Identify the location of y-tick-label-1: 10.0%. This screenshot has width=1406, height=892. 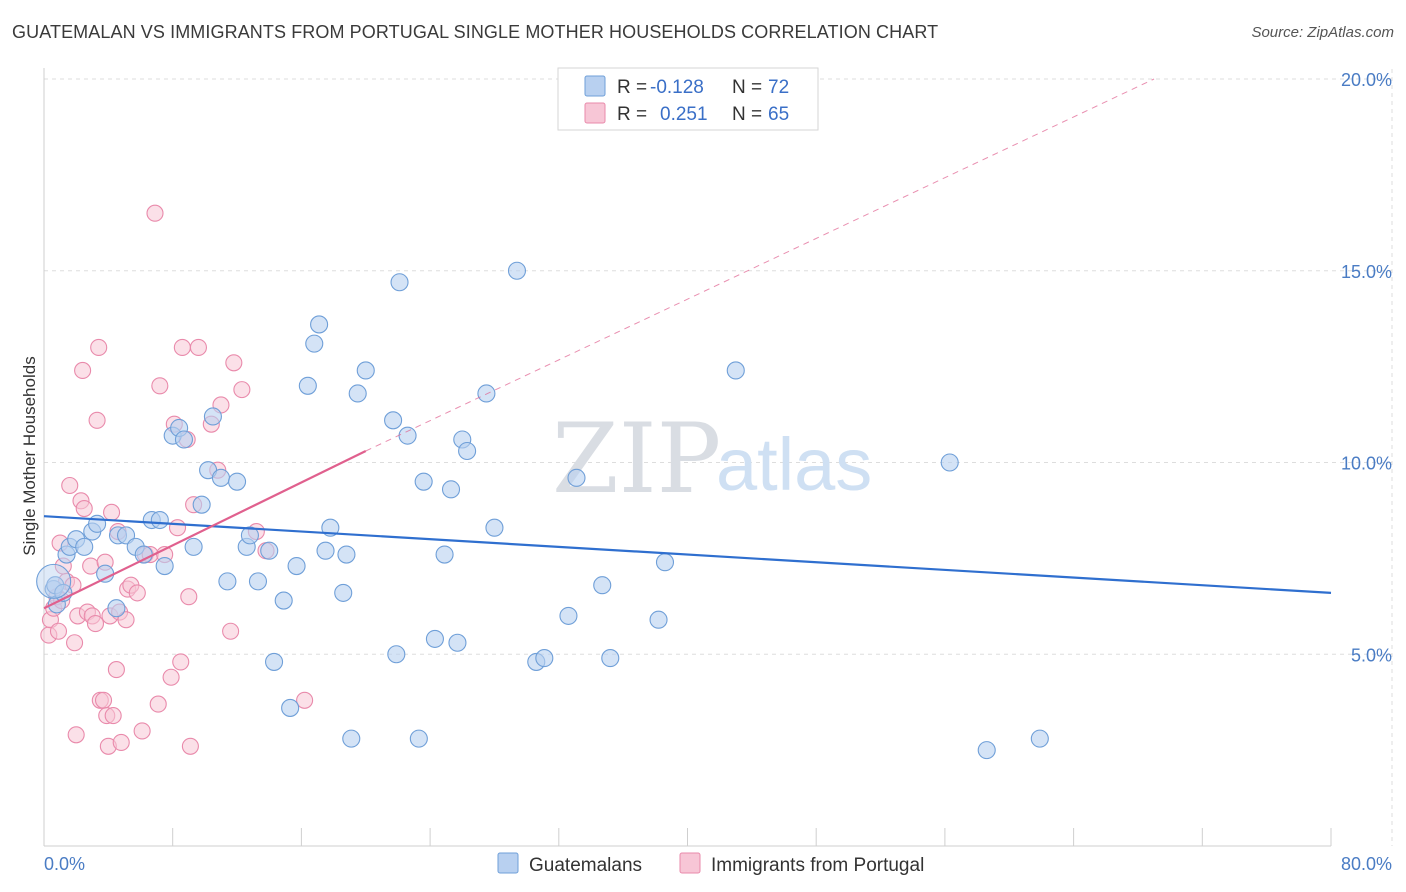
(1366, 464).